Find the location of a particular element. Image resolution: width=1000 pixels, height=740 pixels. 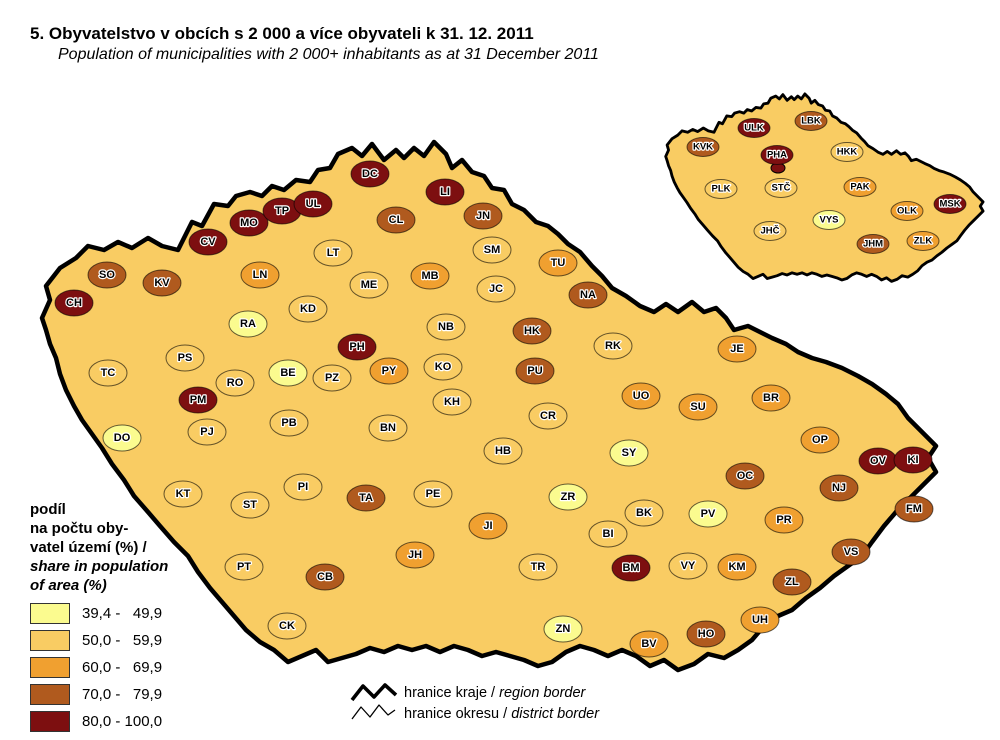

inset-country-outline is located at coordinates (824, 187).